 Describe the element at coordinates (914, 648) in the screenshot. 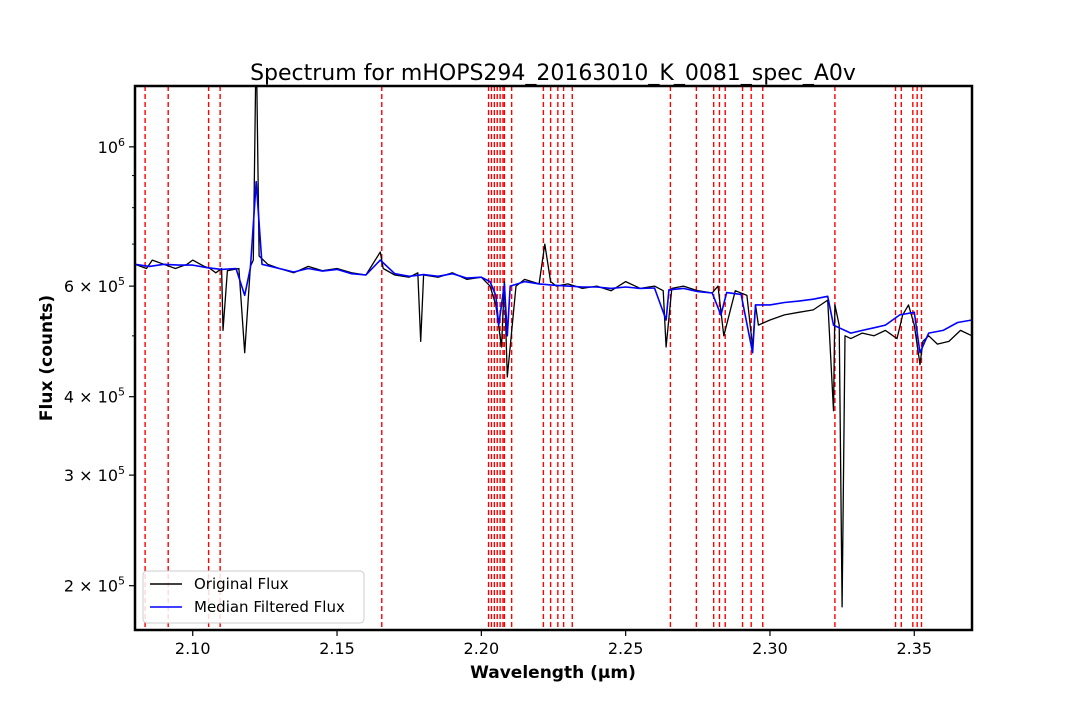

I see `x-tick-label: 2.35` at that location.